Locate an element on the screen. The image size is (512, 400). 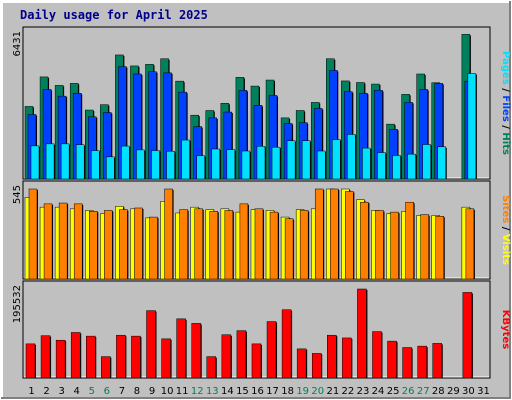
day-label: 8 is located at coordinates (137, 391).